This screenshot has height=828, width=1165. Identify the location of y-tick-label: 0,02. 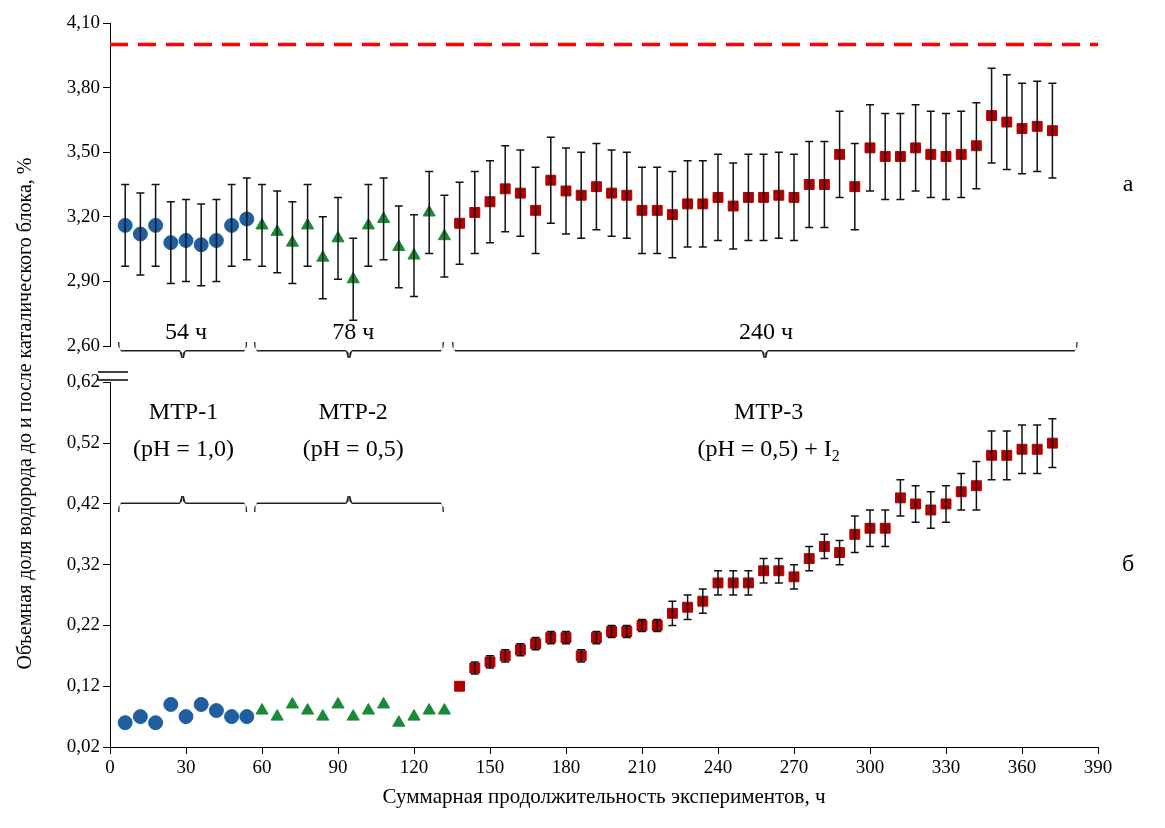
(83, 745).